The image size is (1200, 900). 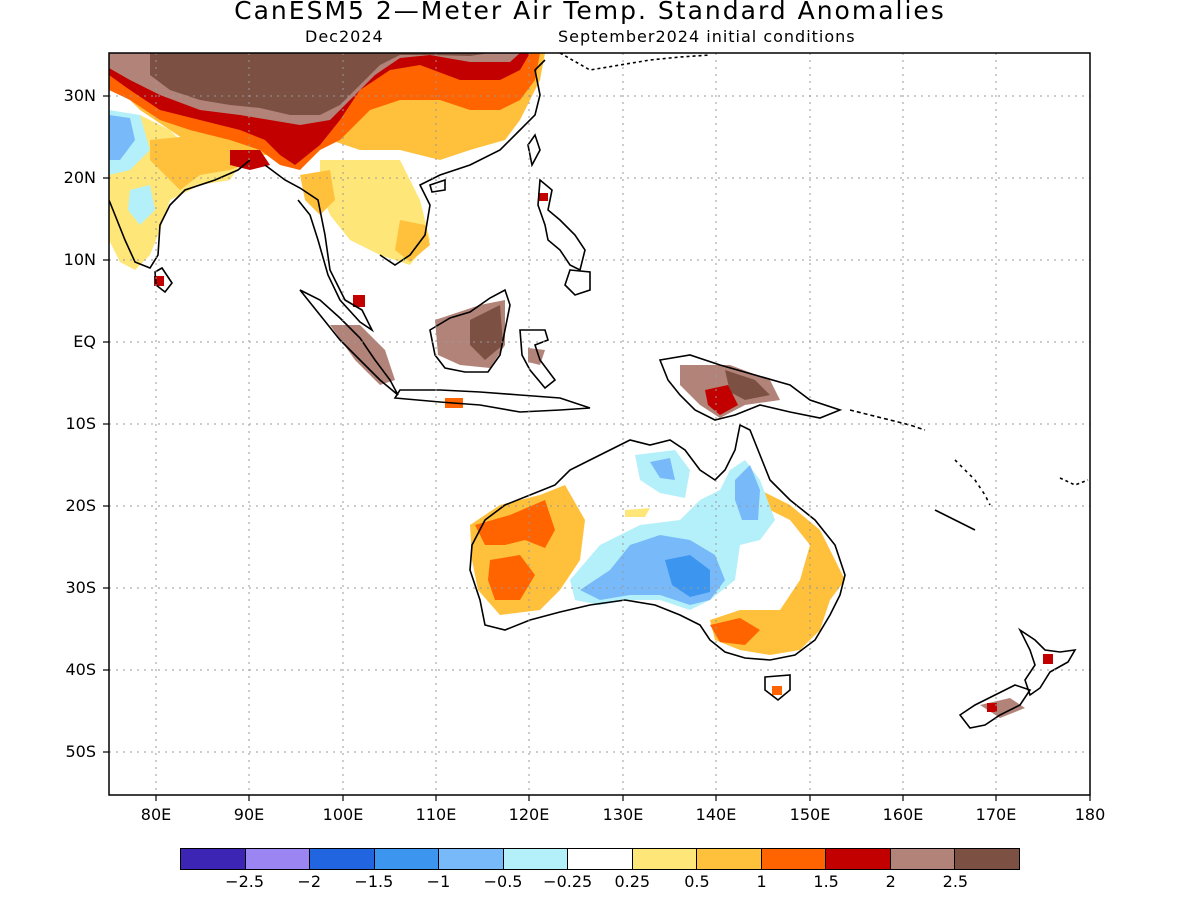 I want to click on colorbar, so click(x=600, y=859).